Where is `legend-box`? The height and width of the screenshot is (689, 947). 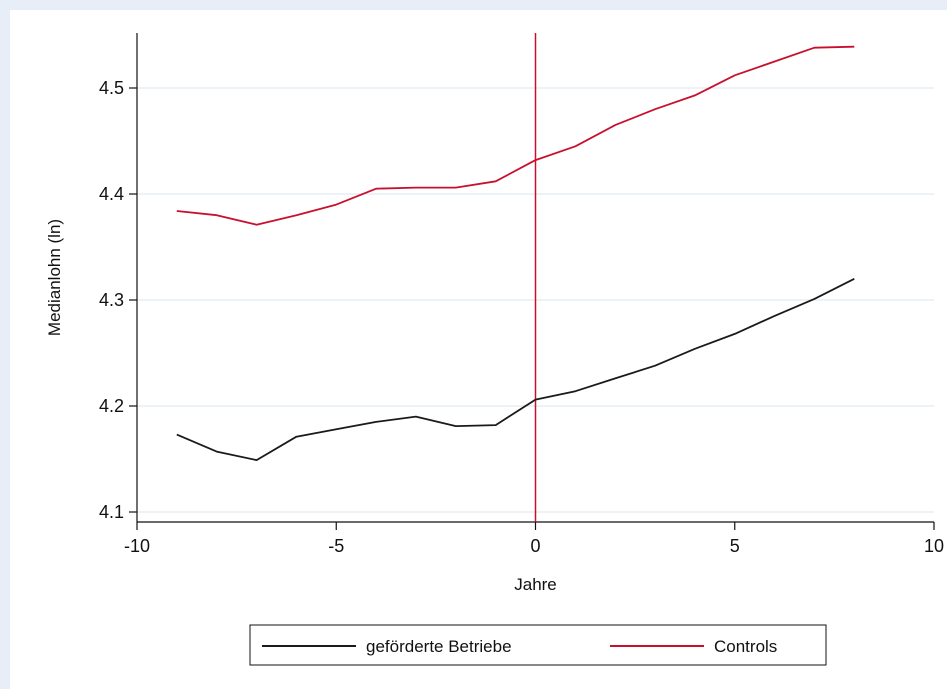 legend-box is located at coordinates (538, 645).